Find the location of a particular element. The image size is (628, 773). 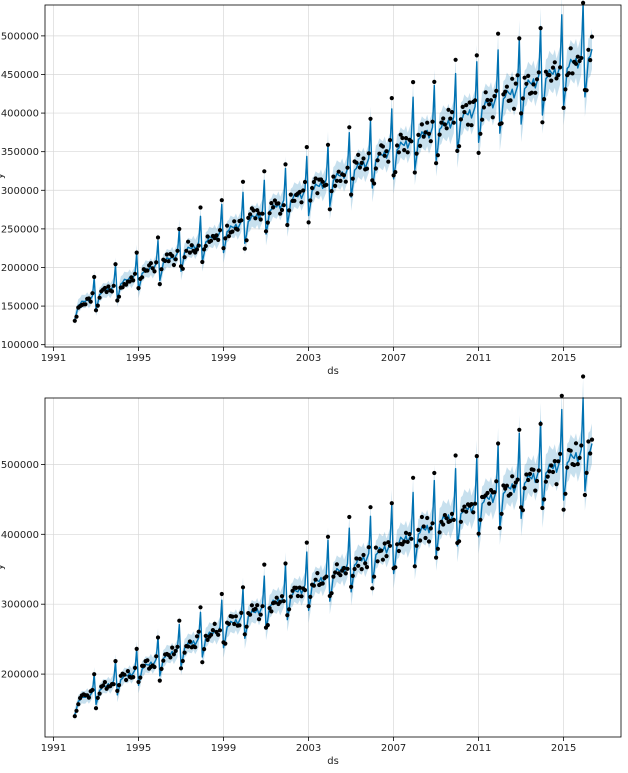

y-tick-label: 250000 is located at coordinates (20, 229).